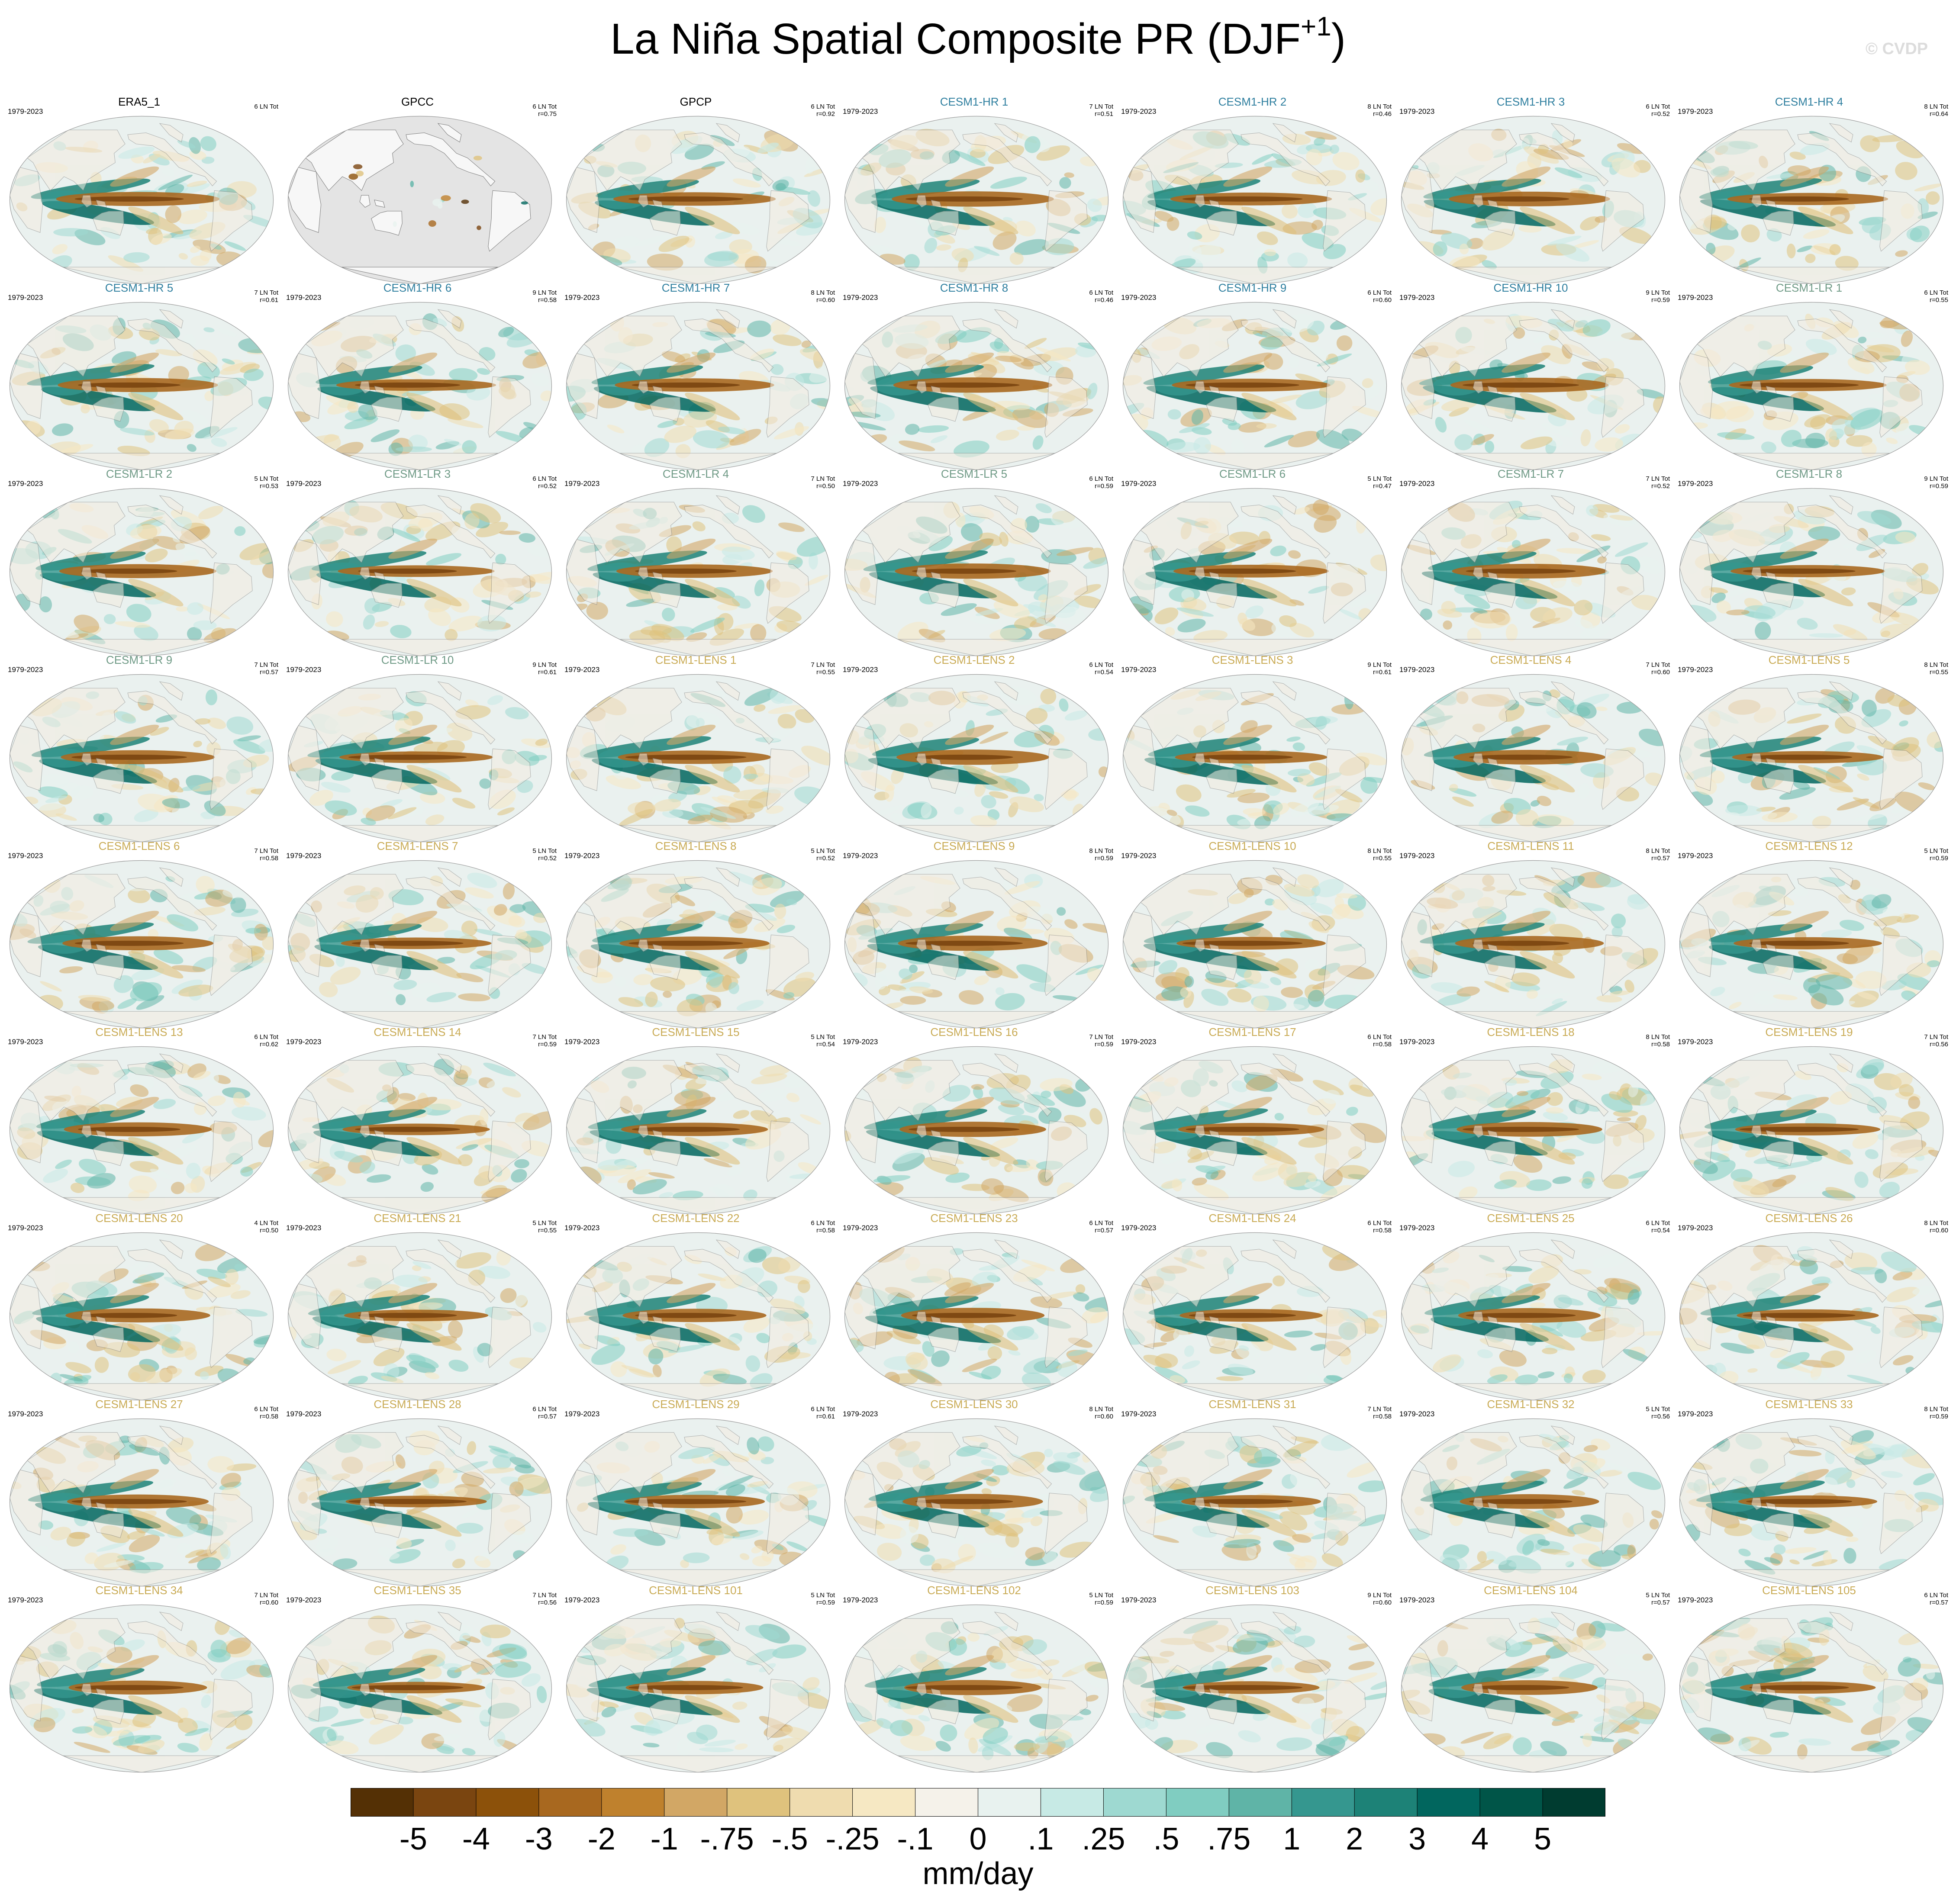  What do you see at coordinates (1101, 1040) in the screenshot?
I see `panel-stats: 7 LN Tot r=0.59` at bounding box center [1101, 1040].